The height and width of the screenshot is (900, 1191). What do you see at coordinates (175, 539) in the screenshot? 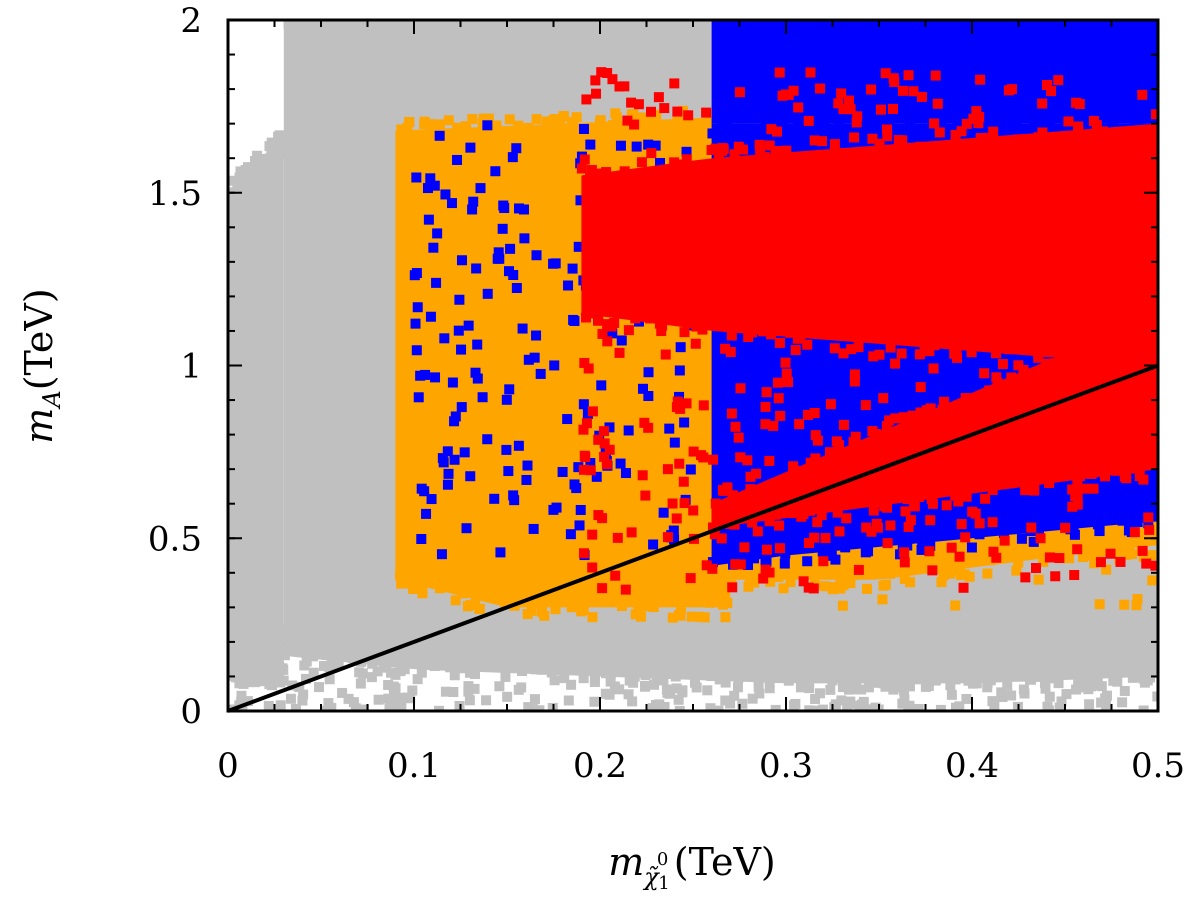
I see `y-tick-label: 0.5` at bounding box center [175, 539].